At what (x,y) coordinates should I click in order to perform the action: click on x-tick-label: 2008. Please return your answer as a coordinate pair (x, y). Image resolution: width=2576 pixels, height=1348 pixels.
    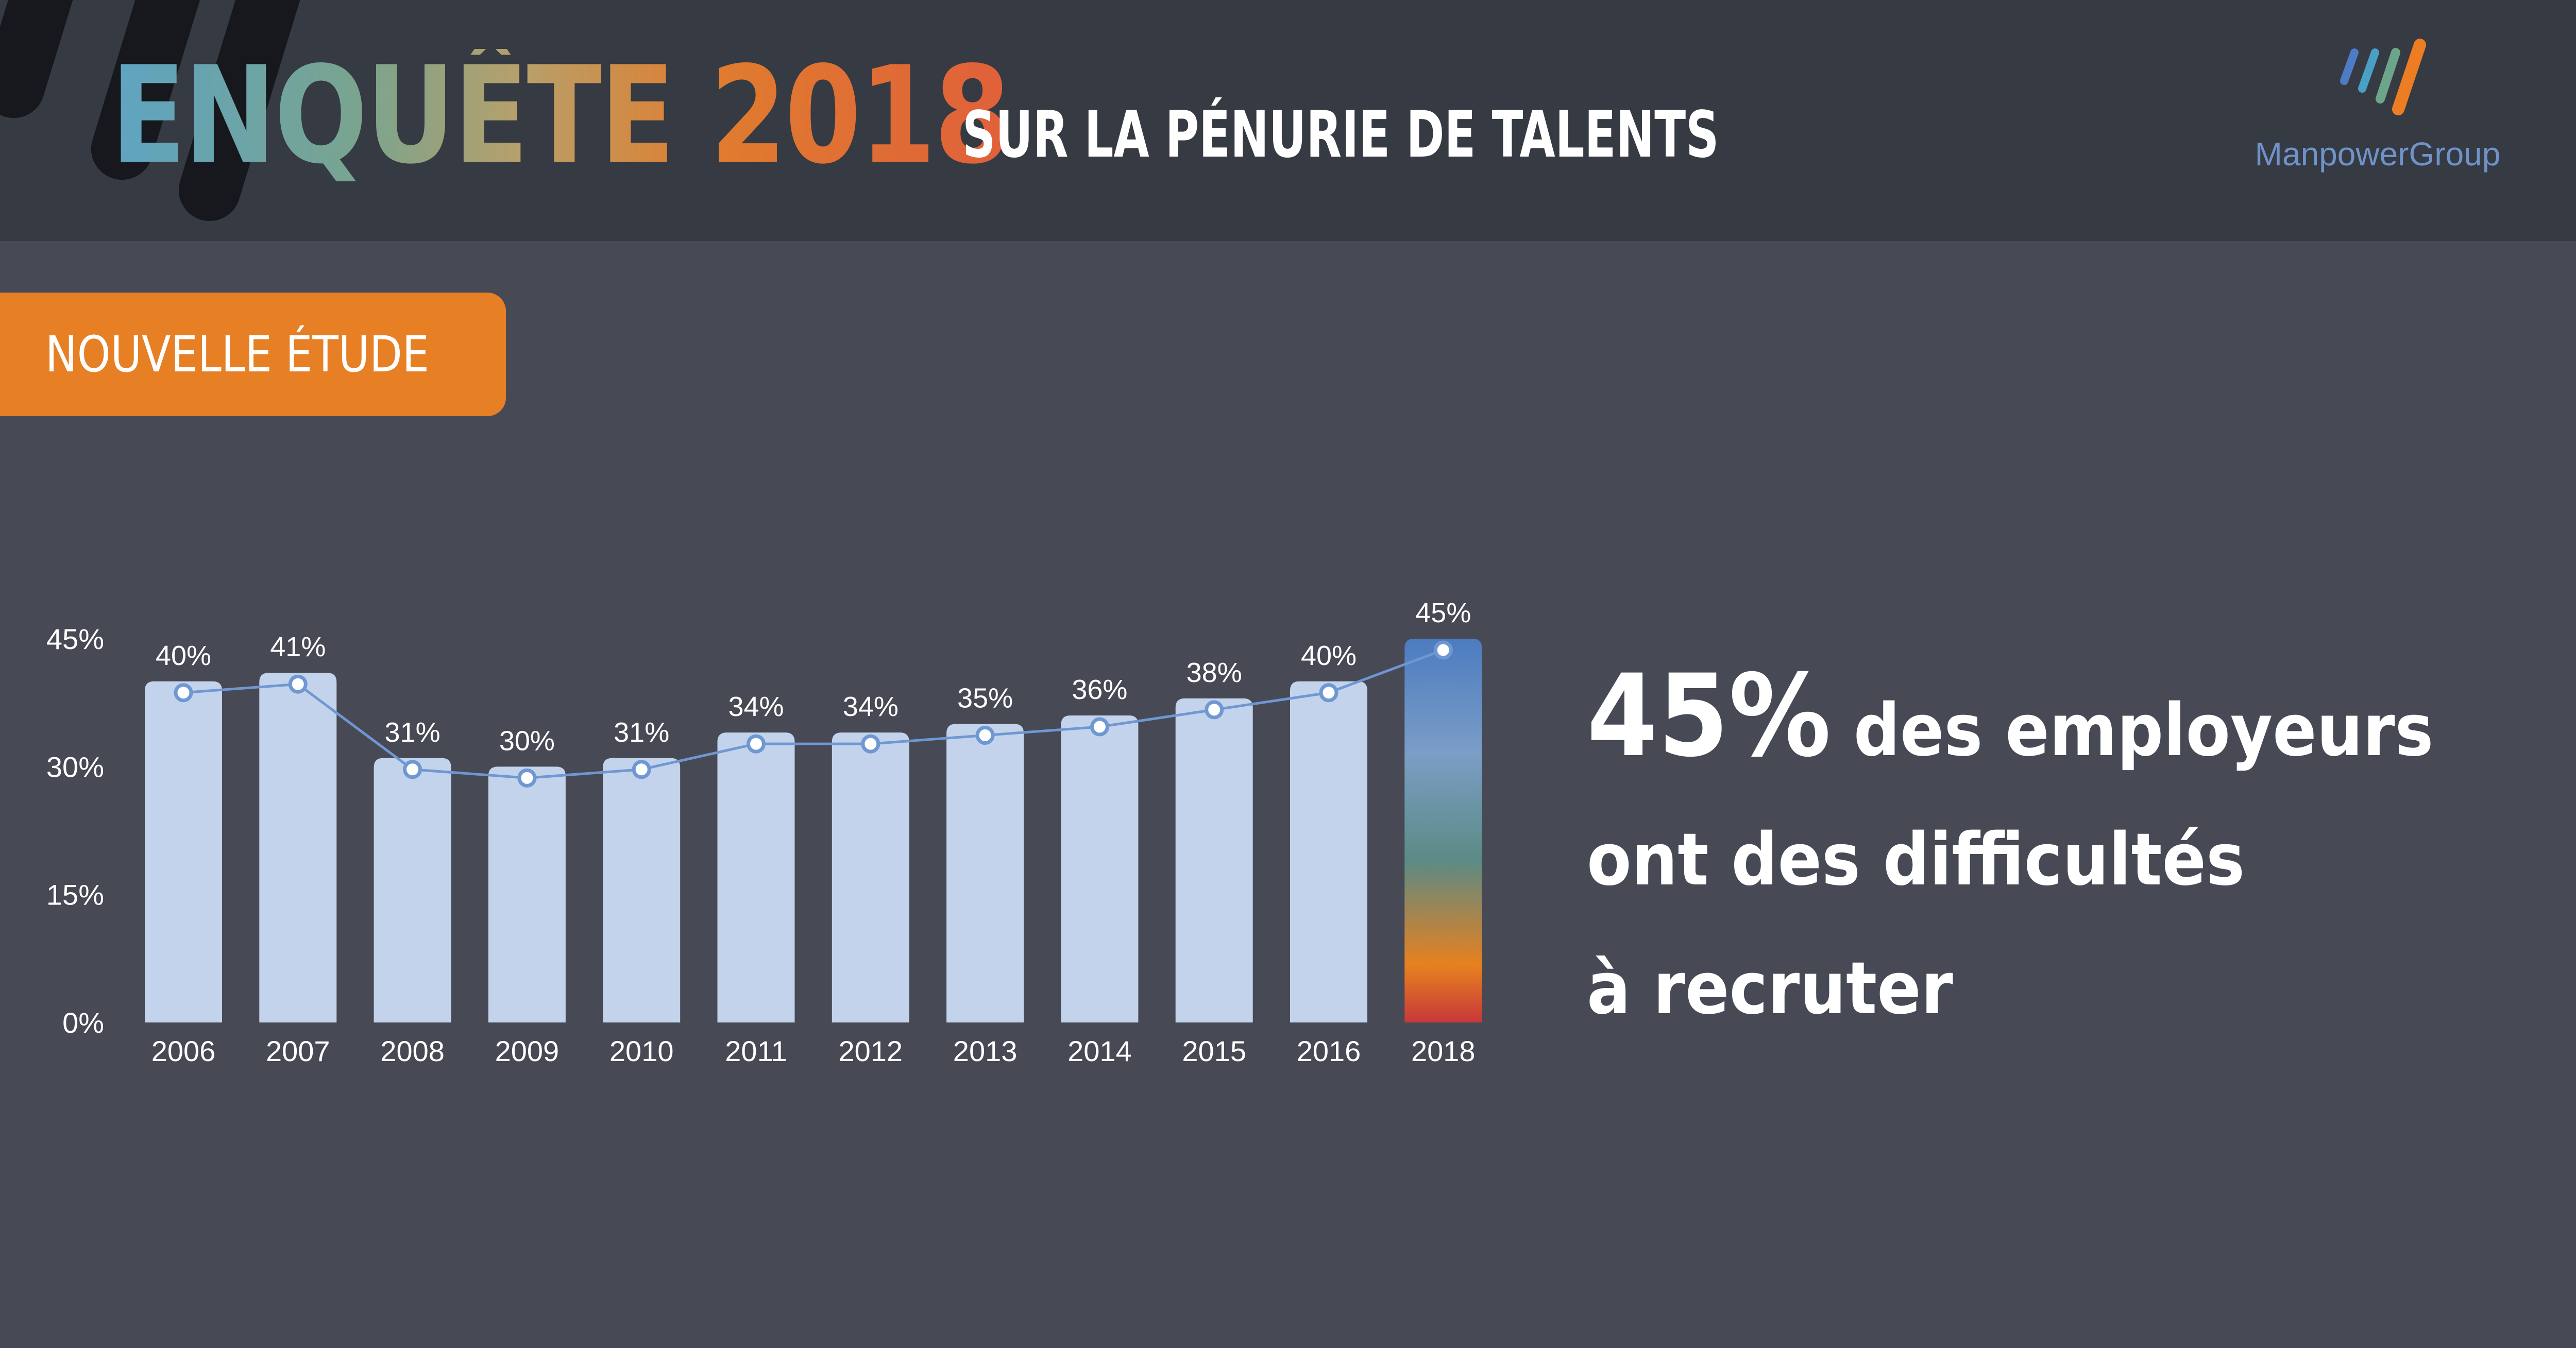
    Looking at the image, I should click on (412, 1051).